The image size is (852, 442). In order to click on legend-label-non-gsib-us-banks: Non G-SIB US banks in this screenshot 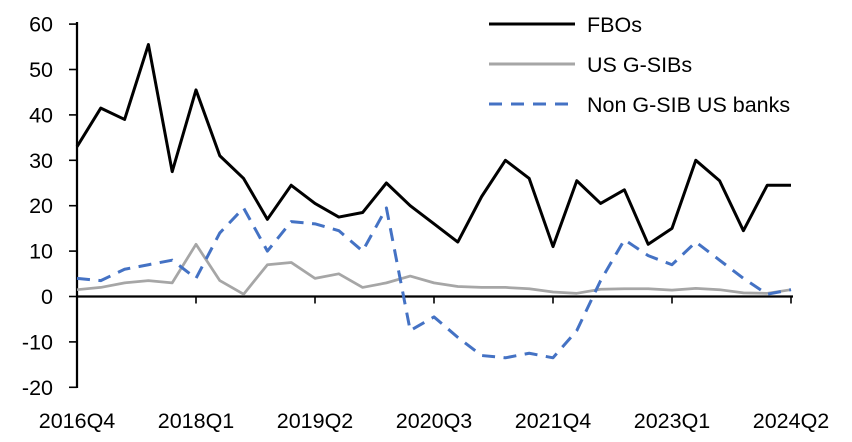, I will do `click(688, 105)`.